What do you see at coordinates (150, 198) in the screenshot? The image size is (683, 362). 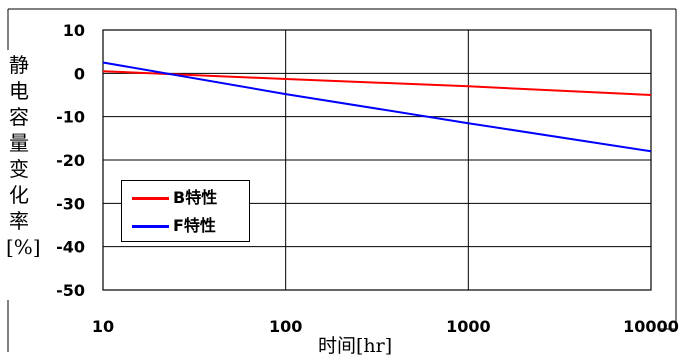 I see `legend-swatch-b` at bounding box center [150, 198].